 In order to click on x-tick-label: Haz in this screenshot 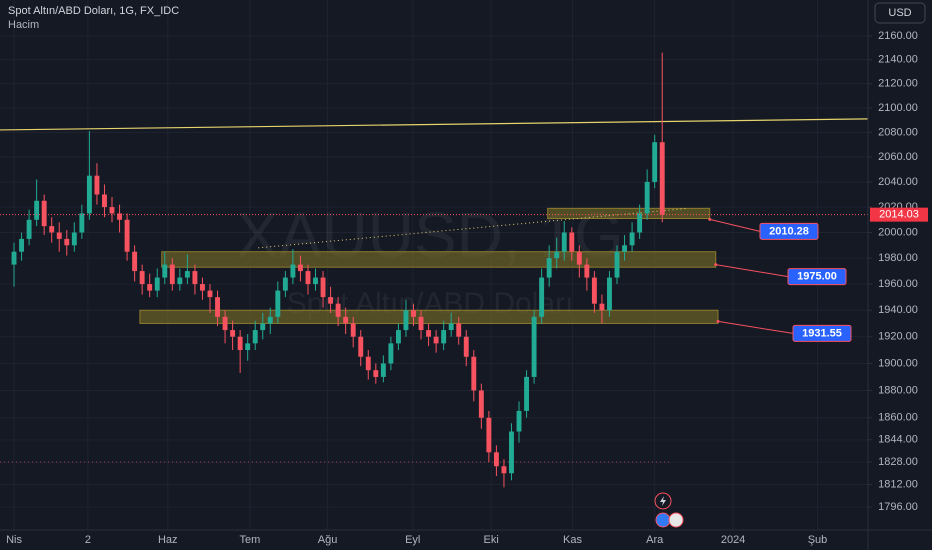, I will do `click(168, 540)`.